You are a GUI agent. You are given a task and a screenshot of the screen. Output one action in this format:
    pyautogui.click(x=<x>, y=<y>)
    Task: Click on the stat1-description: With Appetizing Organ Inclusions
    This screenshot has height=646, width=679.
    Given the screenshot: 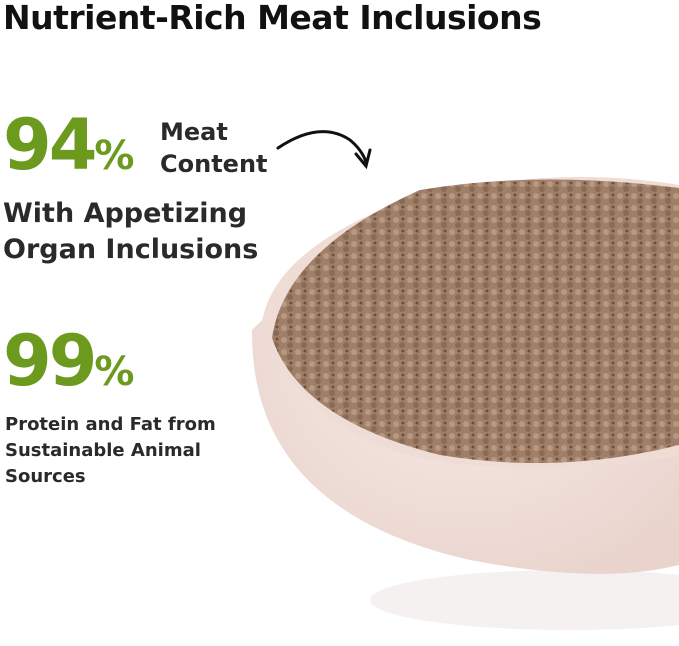 What is the action you would take?
    pyautogui.click(x=131, y=231)
    